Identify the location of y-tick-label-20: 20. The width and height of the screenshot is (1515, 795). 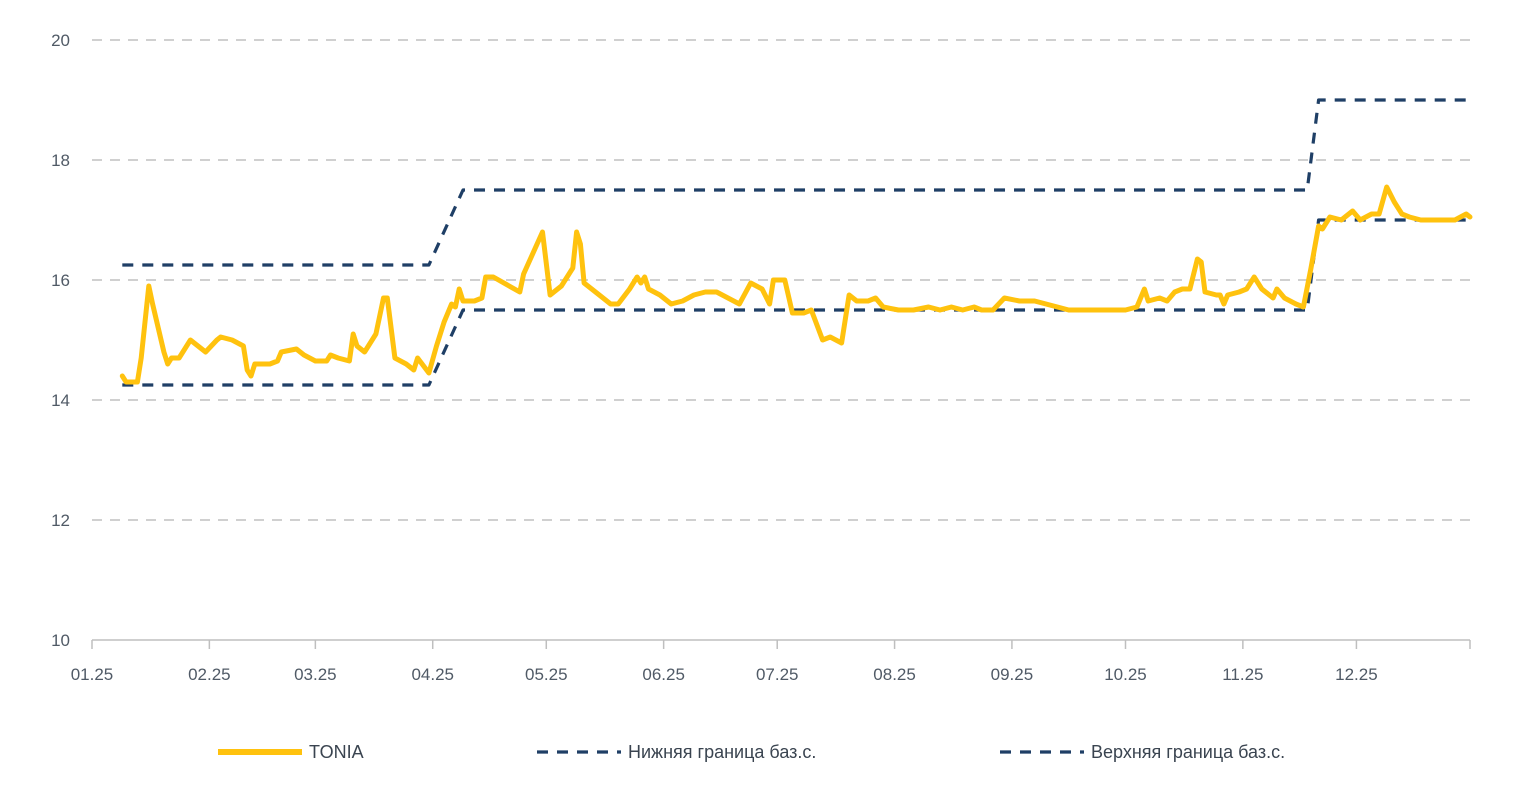
(60, 40).